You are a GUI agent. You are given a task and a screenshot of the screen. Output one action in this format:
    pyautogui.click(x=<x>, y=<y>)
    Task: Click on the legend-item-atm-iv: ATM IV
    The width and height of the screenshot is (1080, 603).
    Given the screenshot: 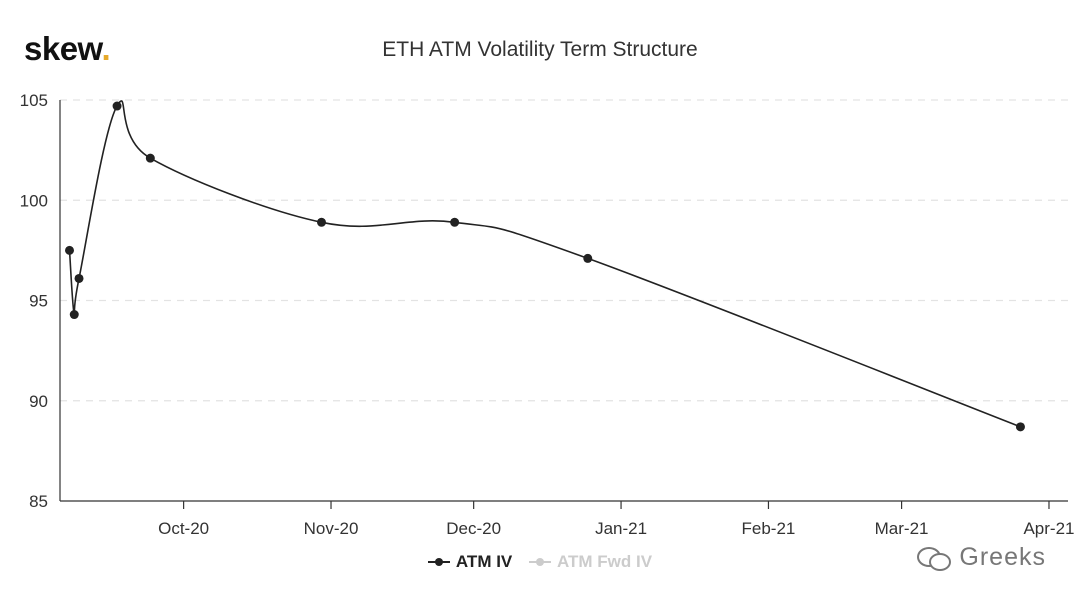 What is the action you would take?
    pyautogui.click(x=470, y=562)
    